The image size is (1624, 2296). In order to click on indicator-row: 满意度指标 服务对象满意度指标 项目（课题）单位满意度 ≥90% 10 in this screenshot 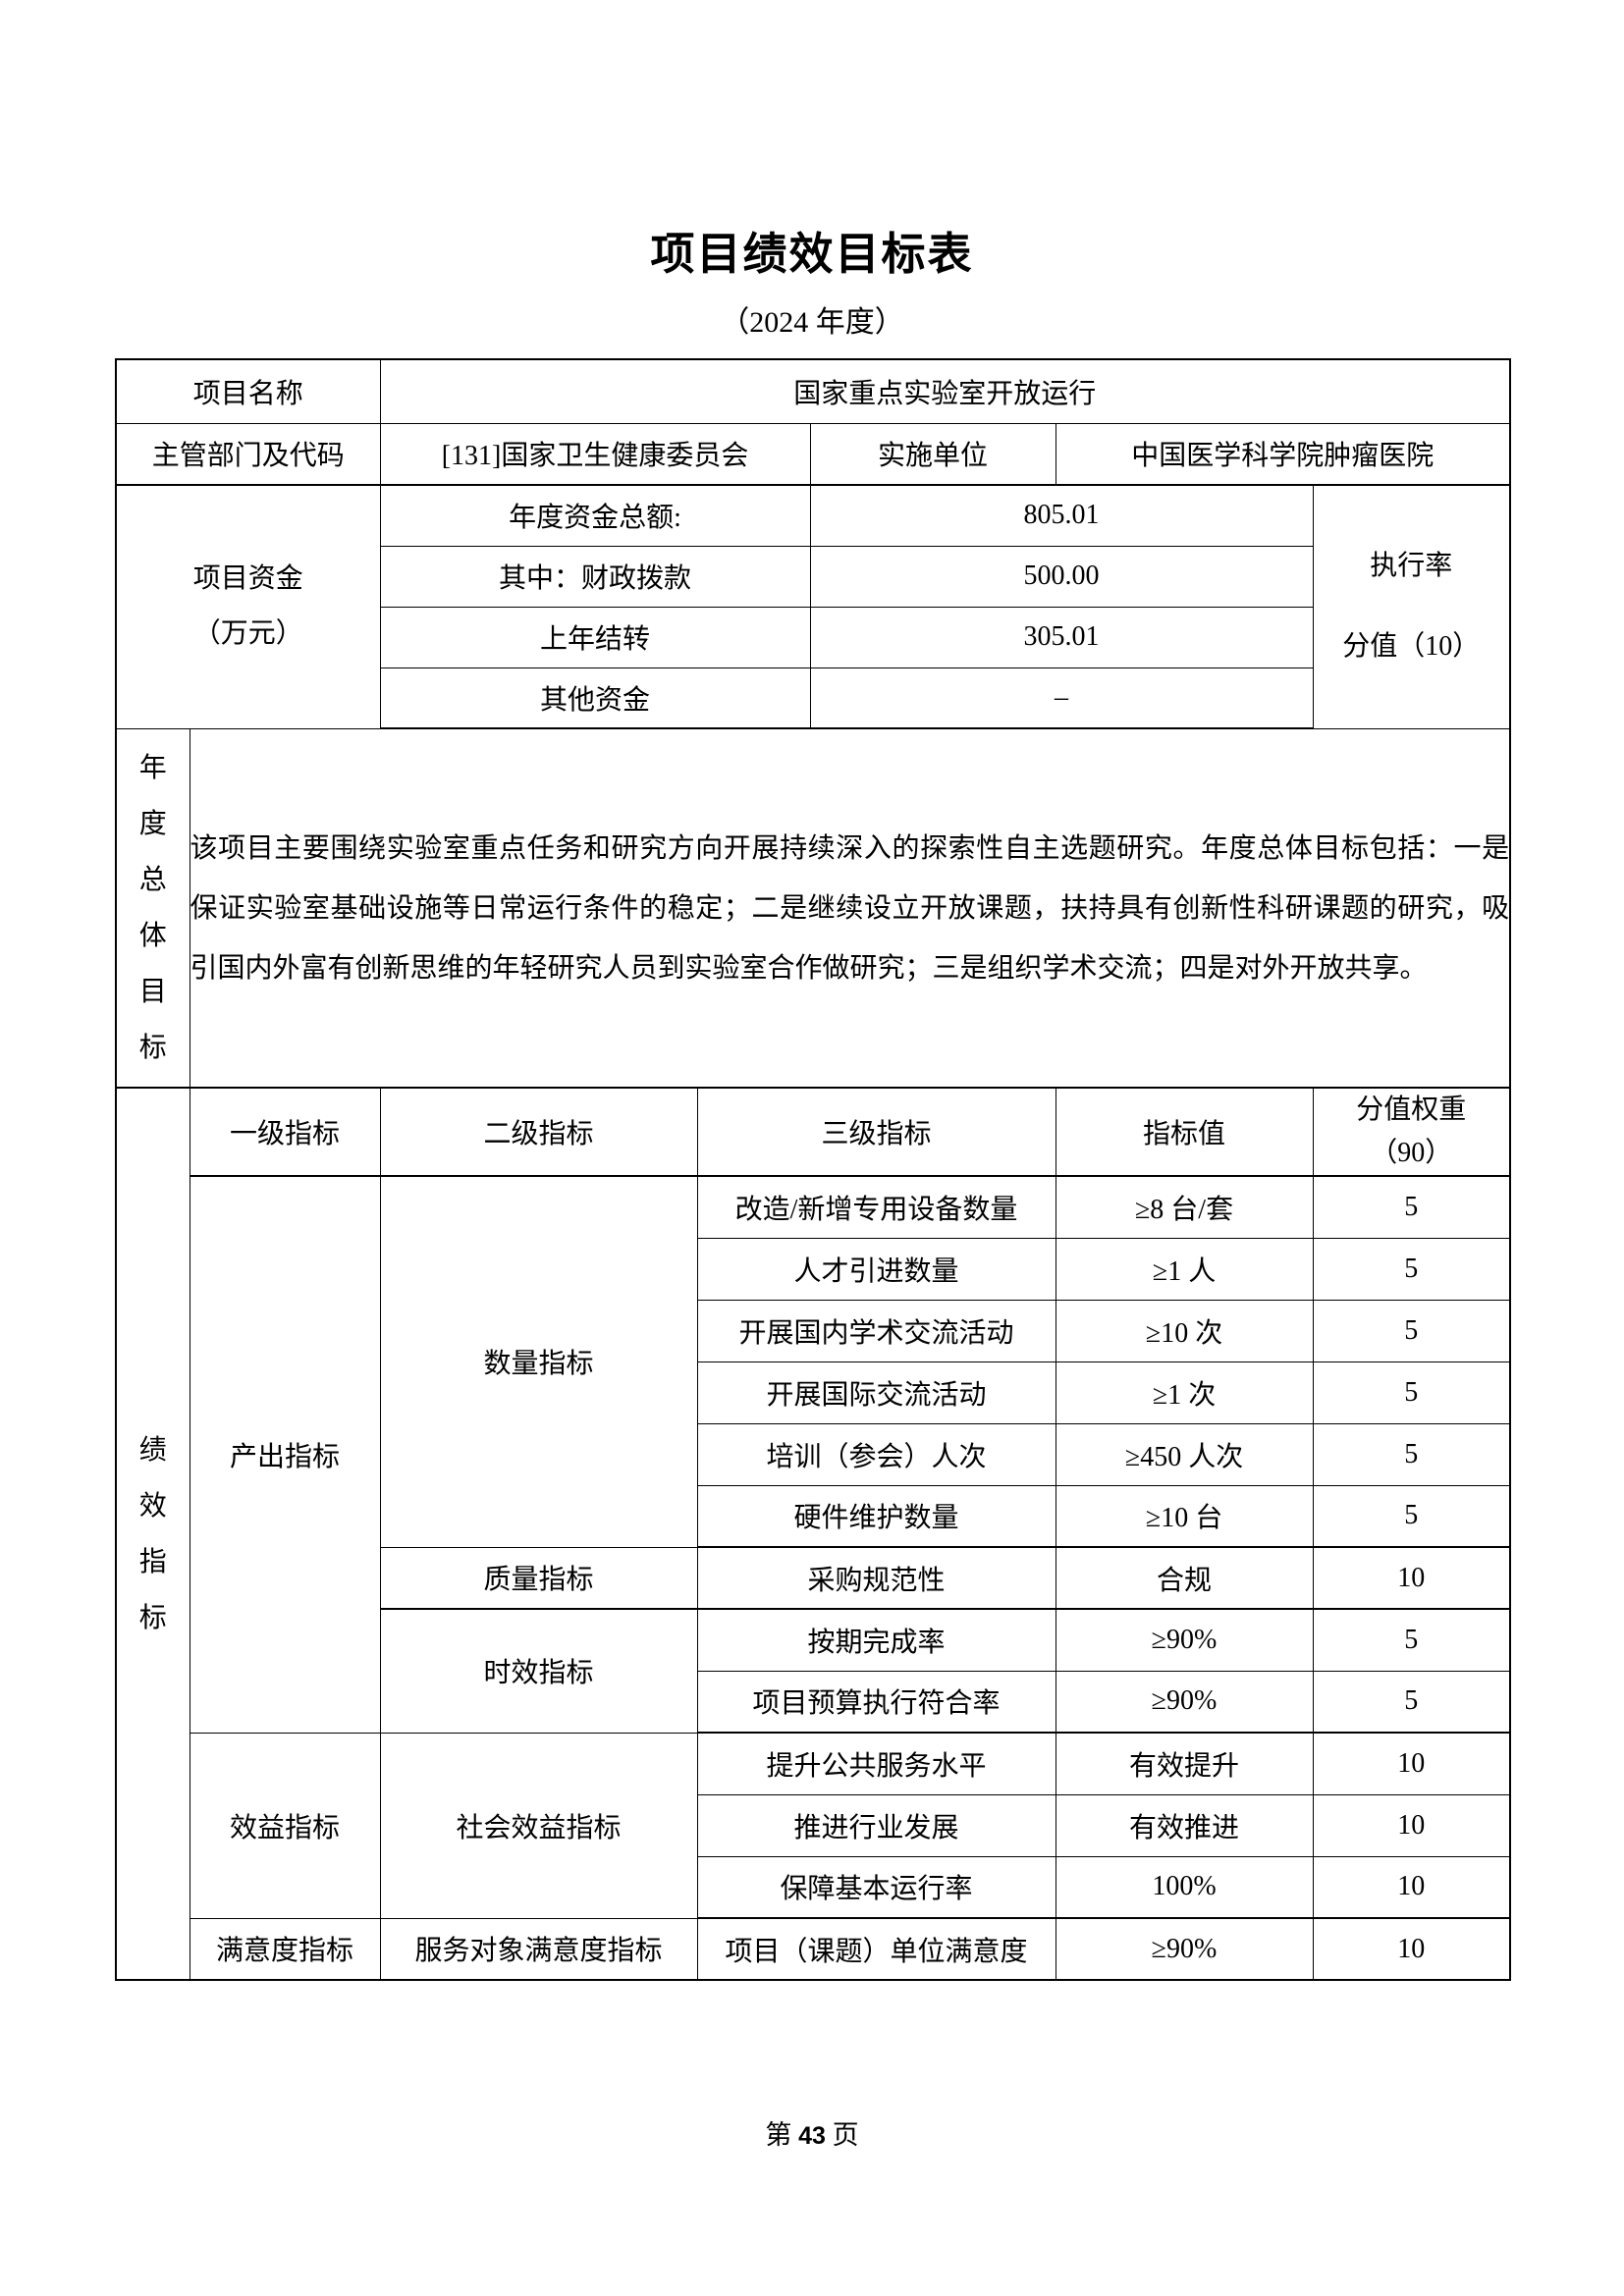, I will do `click(813, 1949)`.